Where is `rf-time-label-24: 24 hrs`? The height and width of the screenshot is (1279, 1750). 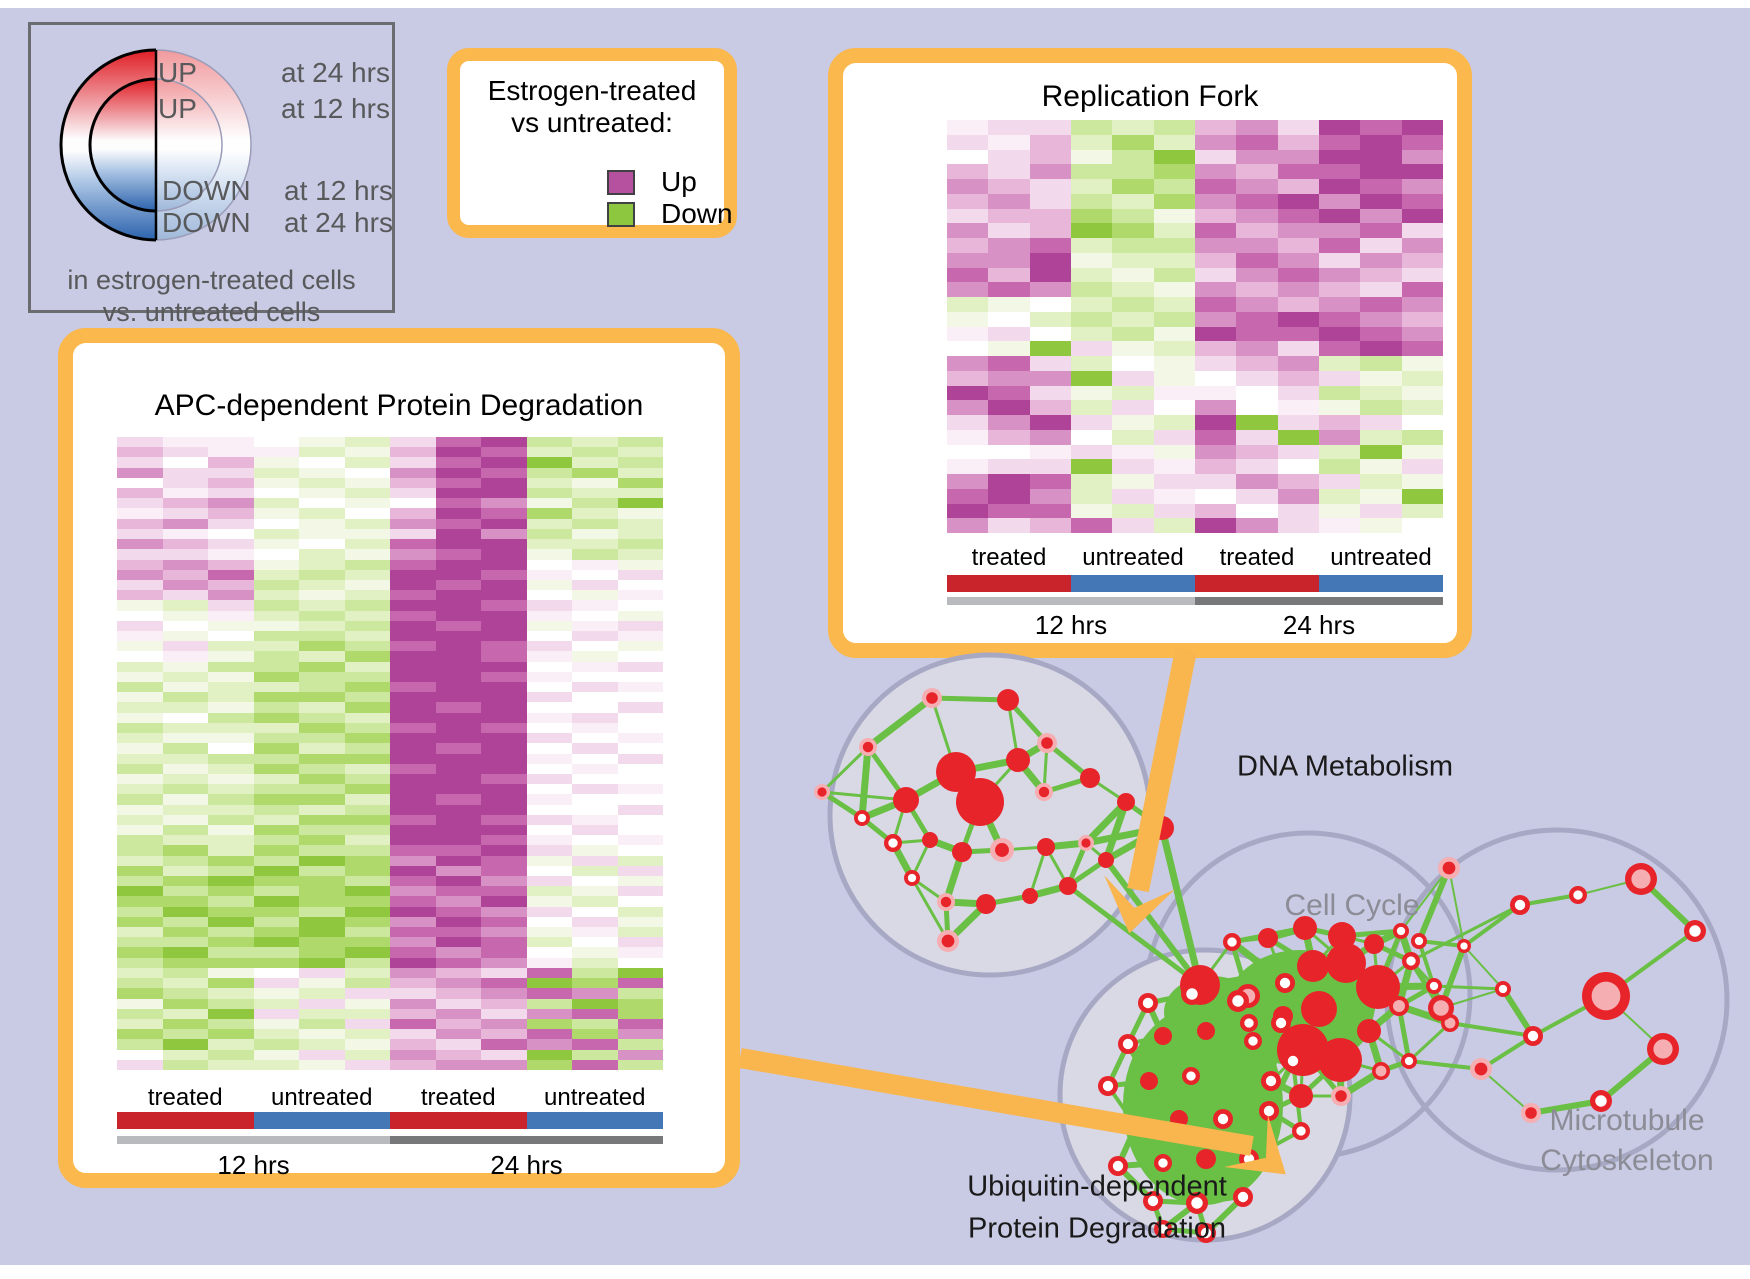 rf-time-label-24: 24 hrs is located at coordinates (1319, 625).